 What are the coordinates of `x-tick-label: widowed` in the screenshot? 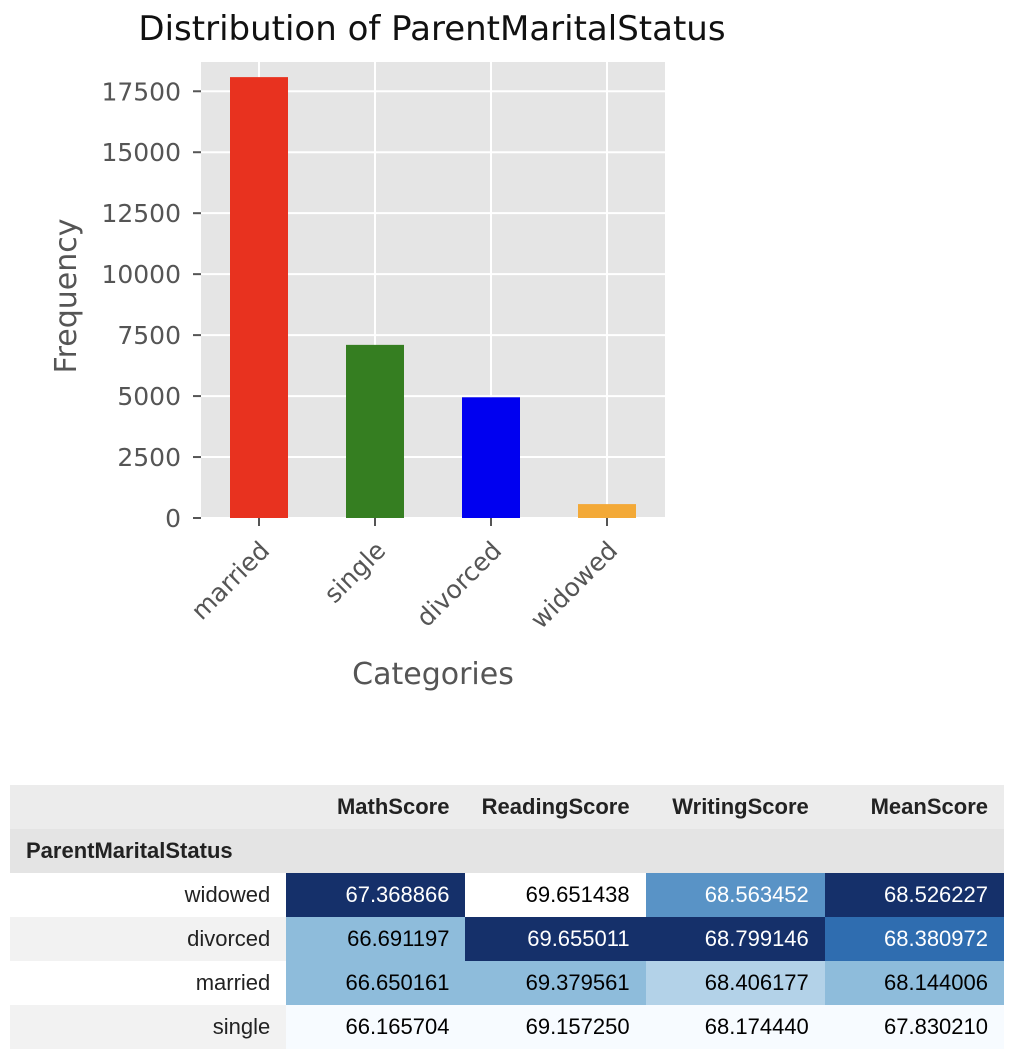 It's located at (574, 585).